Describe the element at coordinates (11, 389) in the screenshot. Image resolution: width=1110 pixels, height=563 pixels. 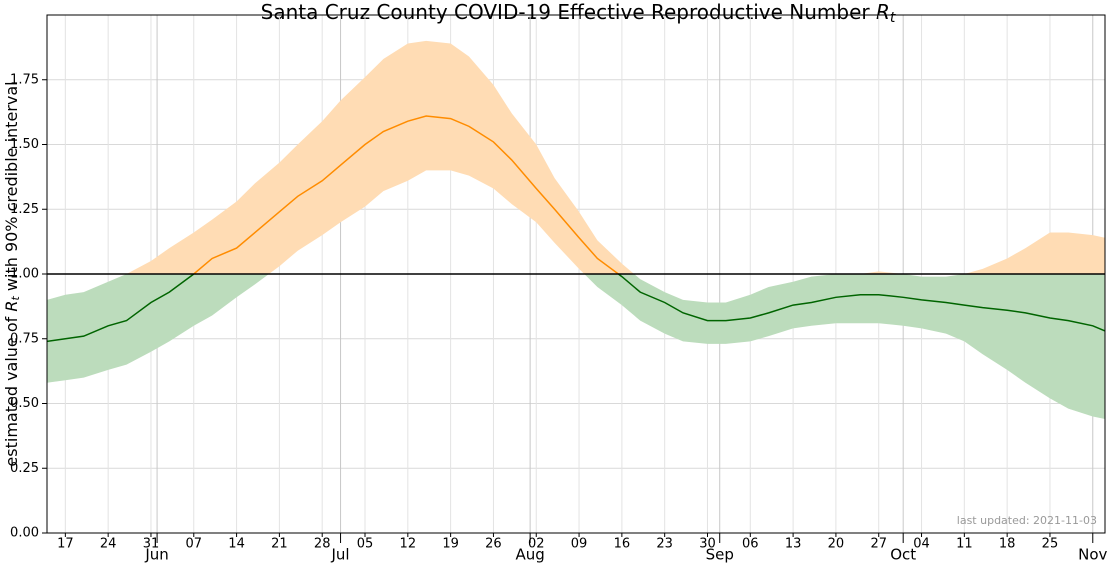
I see `ylabel-pre: estimated value of` at that location.